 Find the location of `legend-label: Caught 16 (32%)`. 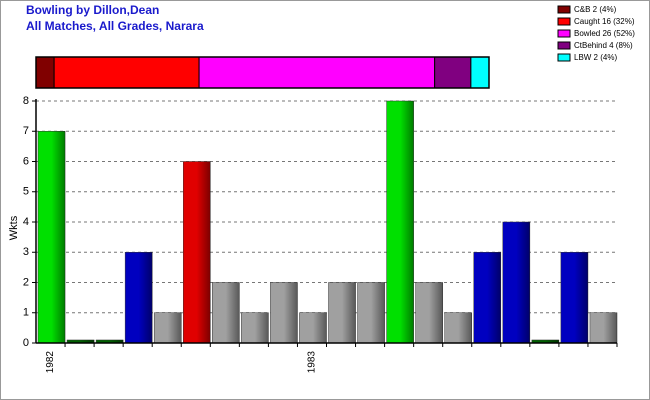

legend-label: Caught 16 (32%) is located at coordinates (604, 21).